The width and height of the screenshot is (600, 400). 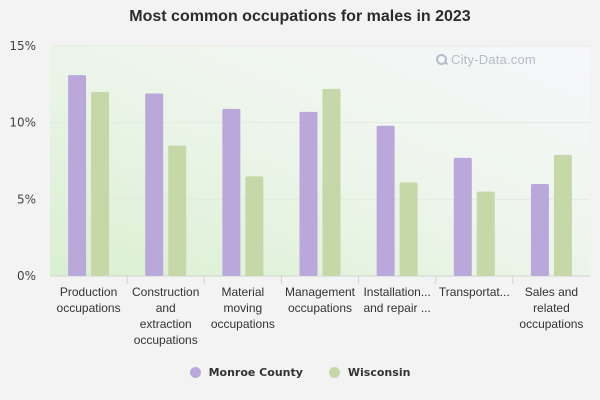 I want to click on x-tick-label: Sales and, so click(x=551, y=292).